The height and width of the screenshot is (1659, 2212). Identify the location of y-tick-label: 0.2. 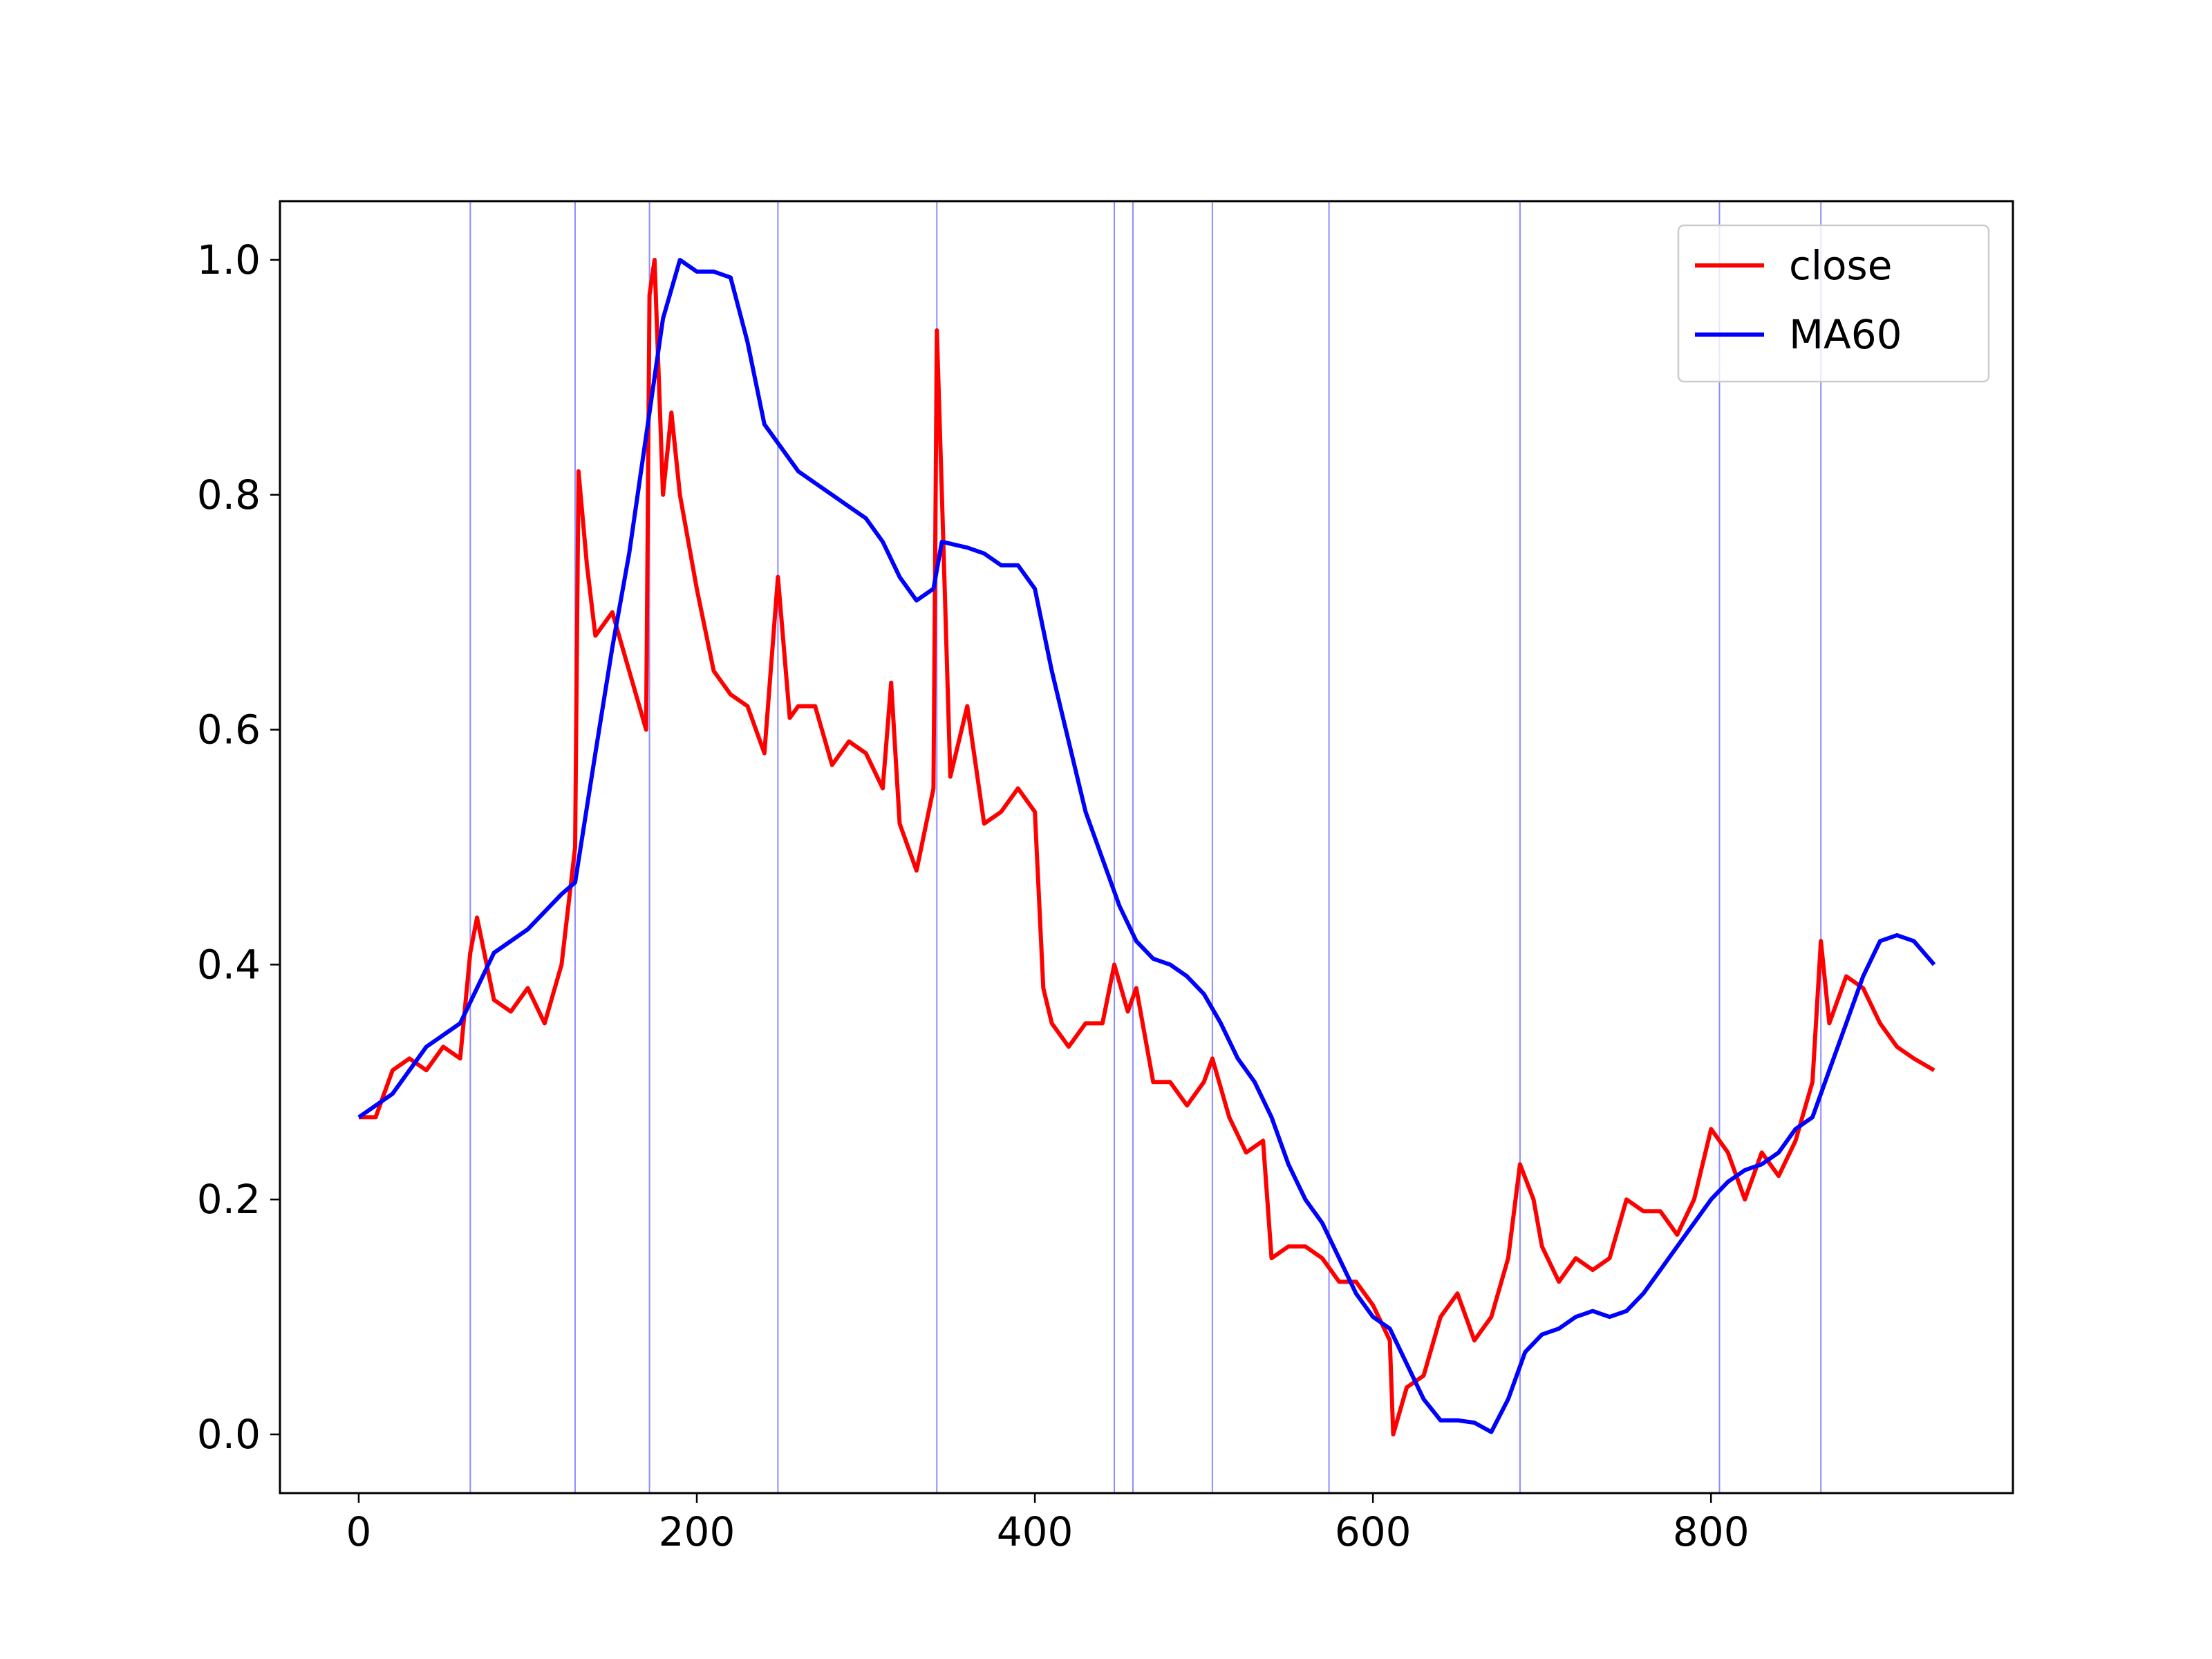
(229, 1199).